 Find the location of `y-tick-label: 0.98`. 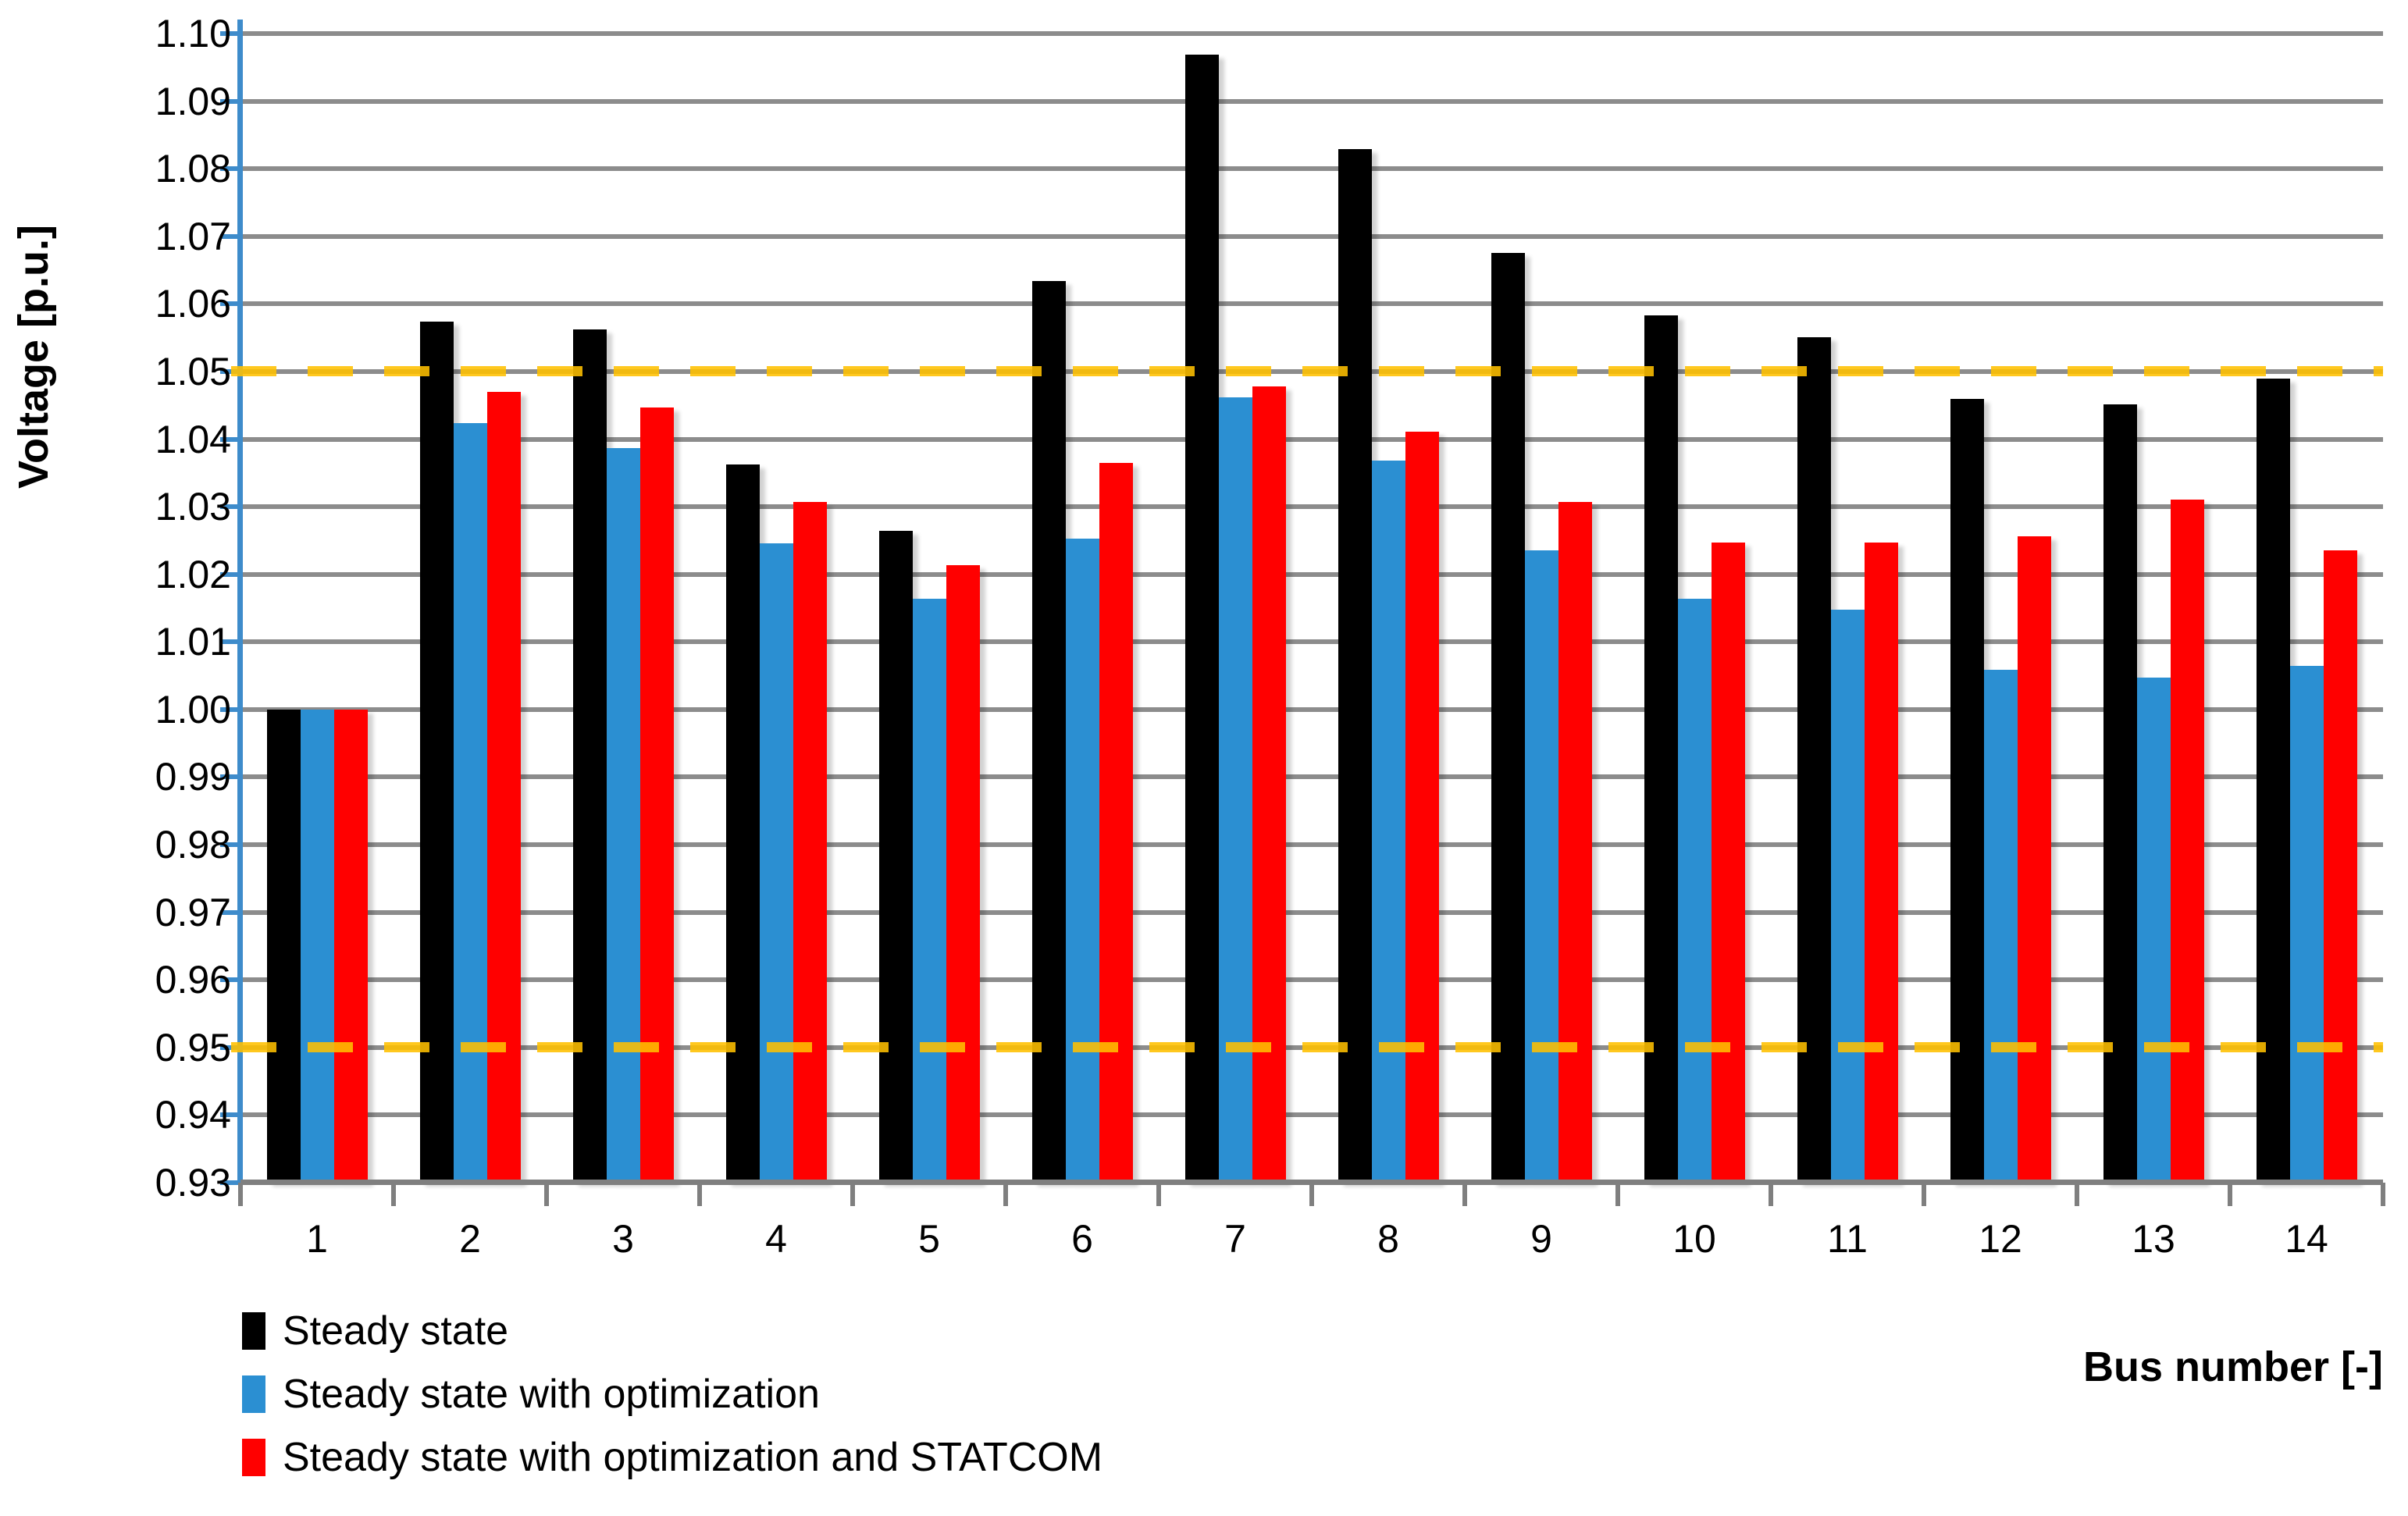

y-tick-label: 0.98 is located at coordinates (193, 845).